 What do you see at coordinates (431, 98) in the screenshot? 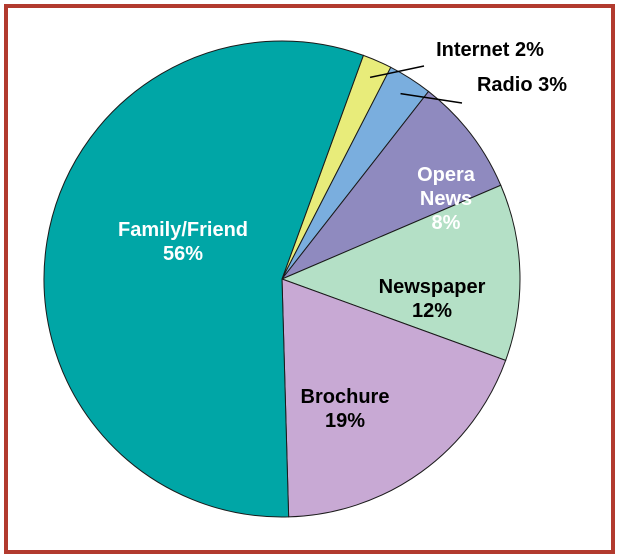
I see `leader-line-radio` at bounding box center [431, 98].